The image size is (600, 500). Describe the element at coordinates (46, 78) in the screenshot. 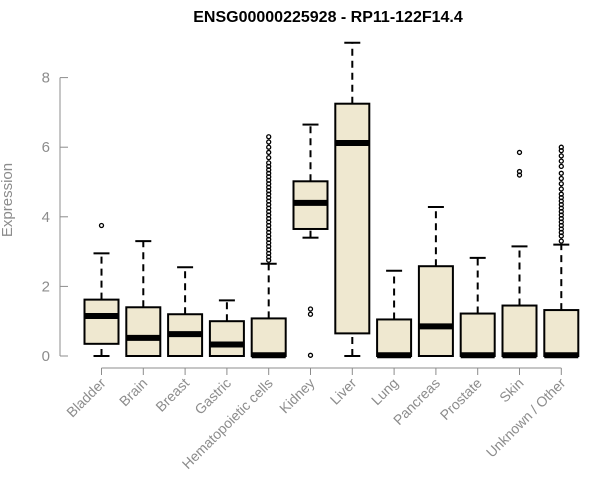

I see `y-tick-label: 8` at that location.